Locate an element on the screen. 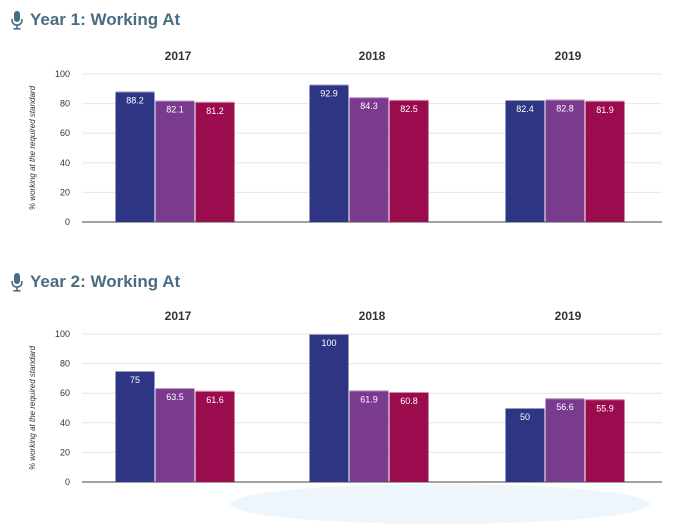 This screenshot has height=524, width=673. data-label: 81.2 is located at coordinates (215, 111).